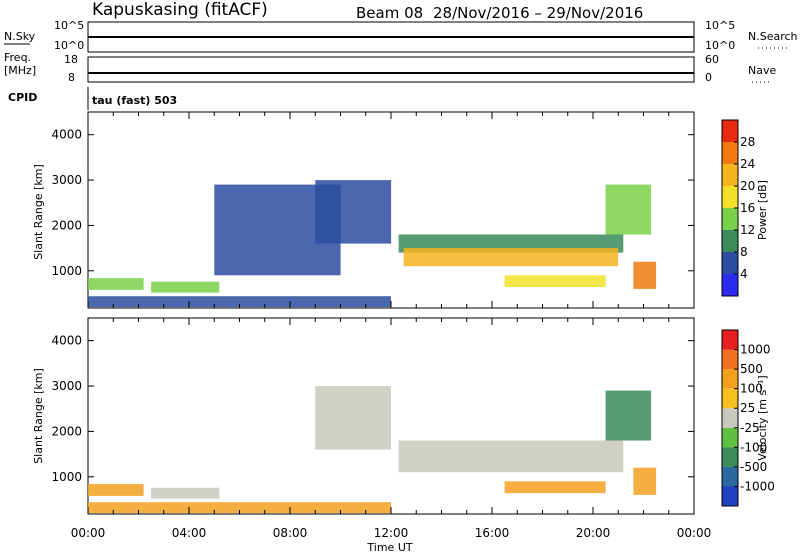 This screenshot has height=554, width=800. What do you see at coordinates (69, 45) in the screenshot?
I see `nsky-bottom-tick: 10^0` at bounding box center [69, 45].